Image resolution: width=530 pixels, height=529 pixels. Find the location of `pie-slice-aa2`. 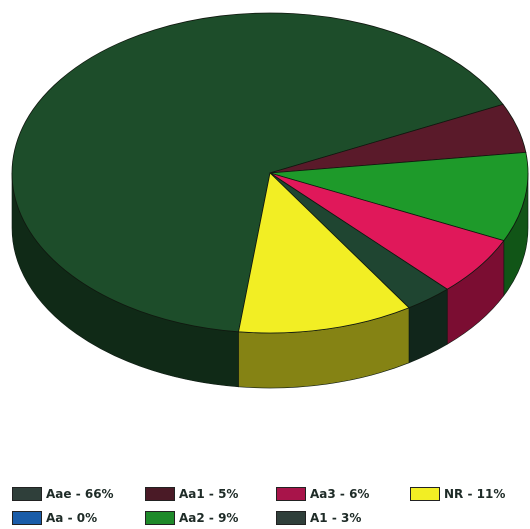

pie-slice-aa2 is located at coordinates (399, 196).